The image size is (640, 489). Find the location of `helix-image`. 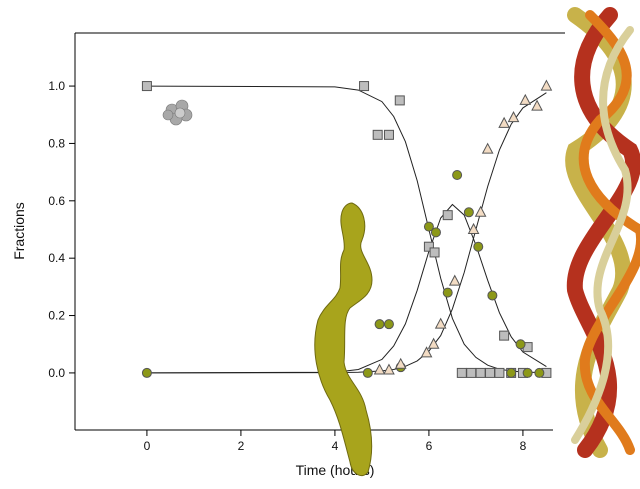

helix-image is located at coordinates (602, 232).